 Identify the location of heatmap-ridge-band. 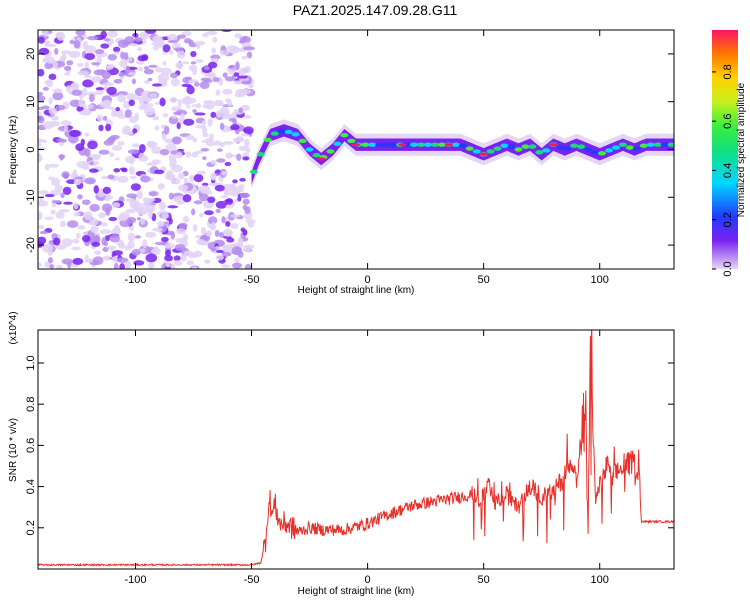
(462, 154).